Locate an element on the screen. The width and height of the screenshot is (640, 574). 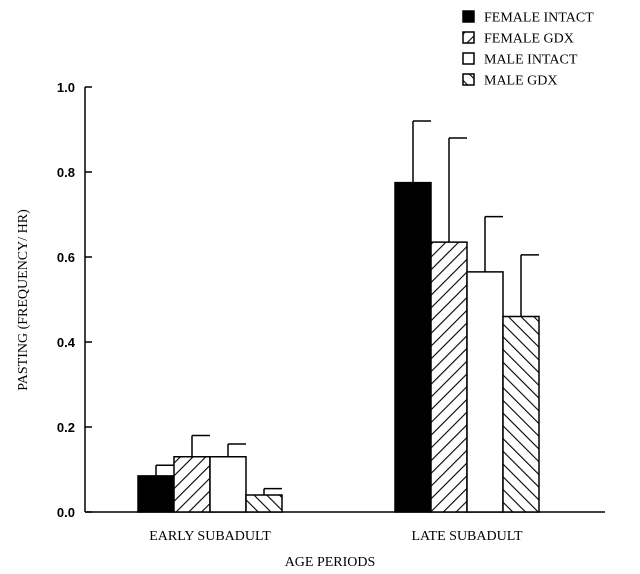
y-tick-label: 0.8 is located at coordinates (66, 172).